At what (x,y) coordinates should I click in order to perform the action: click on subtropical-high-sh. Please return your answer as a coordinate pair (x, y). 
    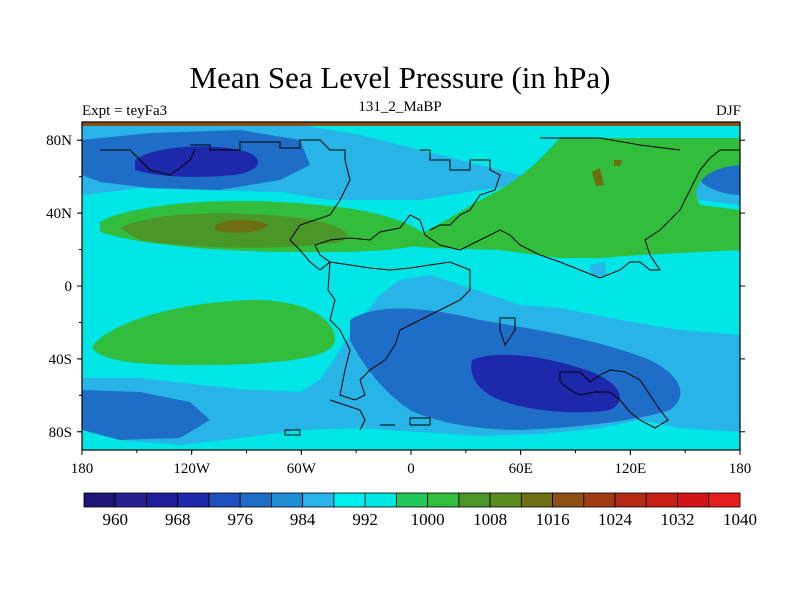
    Looking at the image, I should click on (213, 332).